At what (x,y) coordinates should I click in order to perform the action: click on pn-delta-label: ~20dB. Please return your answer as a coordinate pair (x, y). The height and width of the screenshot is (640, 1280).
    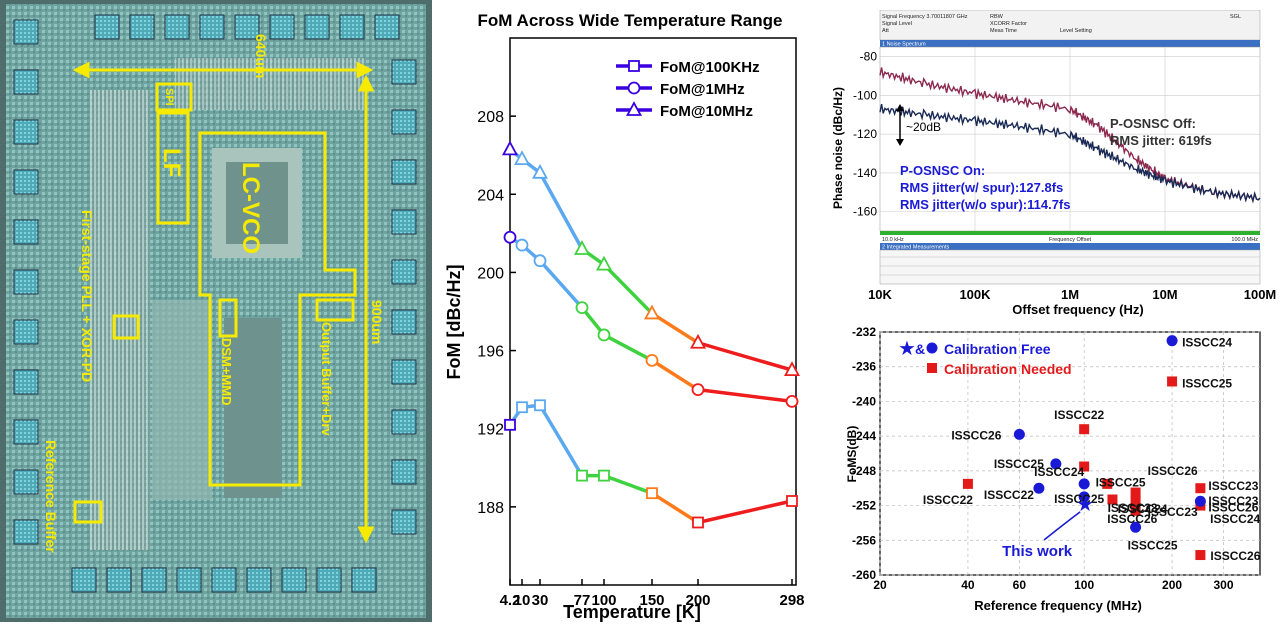
    Looking at the image, I should click on (923, 127).